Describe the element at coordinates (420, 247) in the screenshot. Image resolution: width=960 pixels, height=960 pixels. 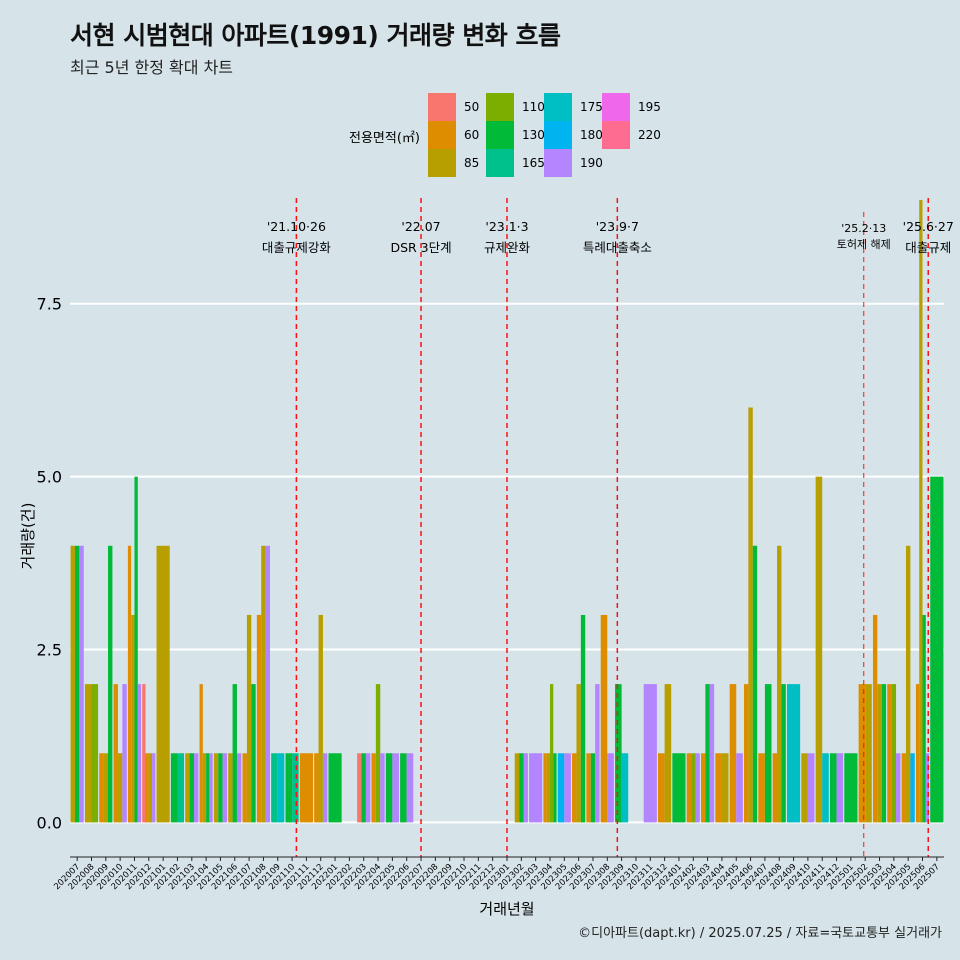
I see `event-label: DSR 3단계` at that location.